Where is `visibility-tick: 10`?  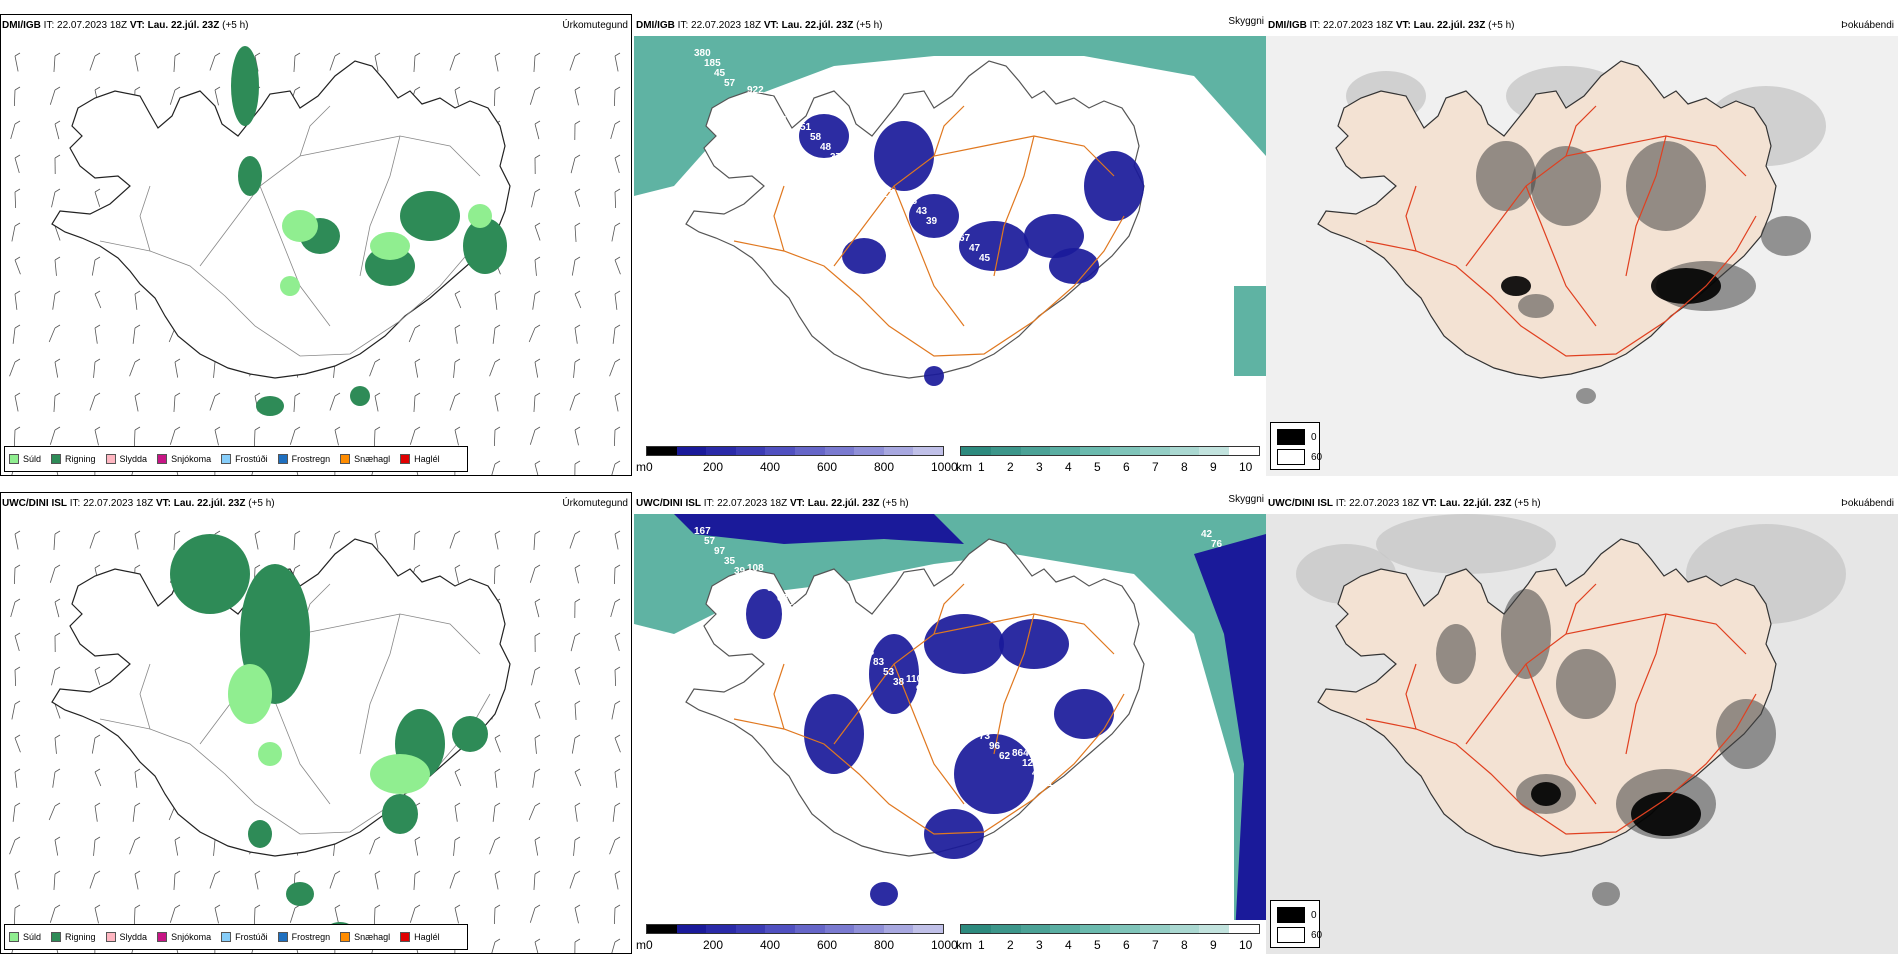 visibility-tick: 10 is located at coordinates (1245, 467).